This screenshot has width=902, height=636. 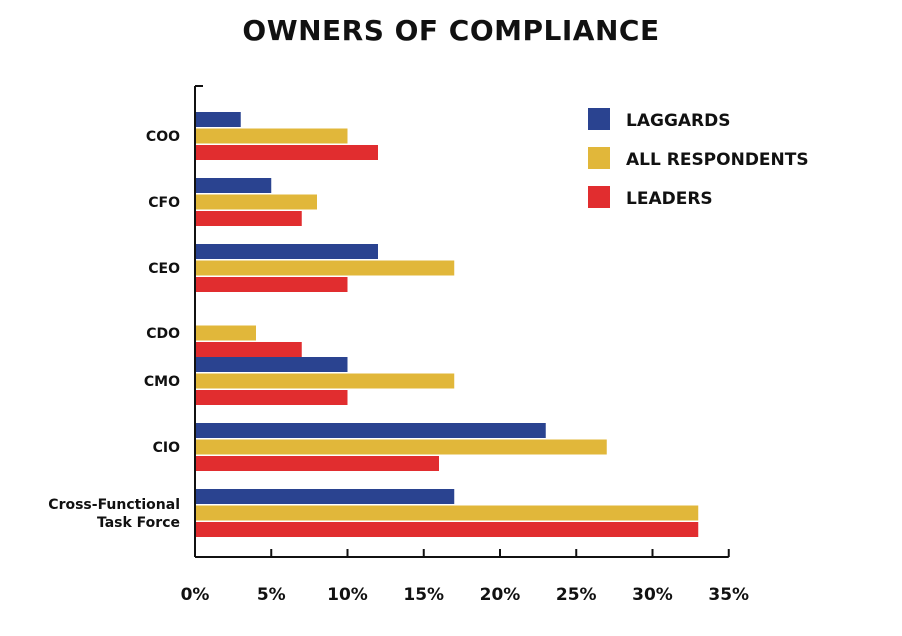 I want to click on x-tick-label: 20%, so click(x=500, y=595).